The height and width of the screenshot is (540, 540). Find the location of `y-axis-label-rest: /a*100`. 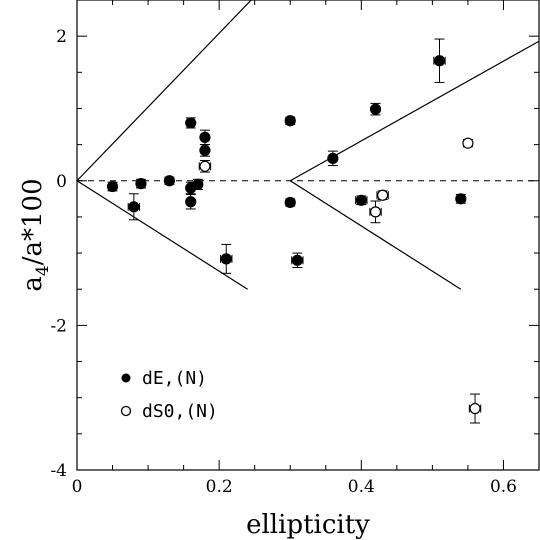

y-axis-label-rest: /a*100 is located at coordinates (33, 221).